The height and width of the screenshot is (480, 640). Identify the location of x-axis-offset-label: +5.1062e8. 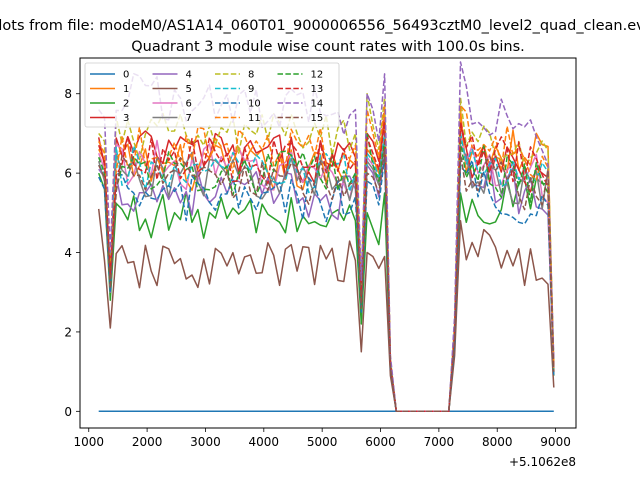
(542, 462).